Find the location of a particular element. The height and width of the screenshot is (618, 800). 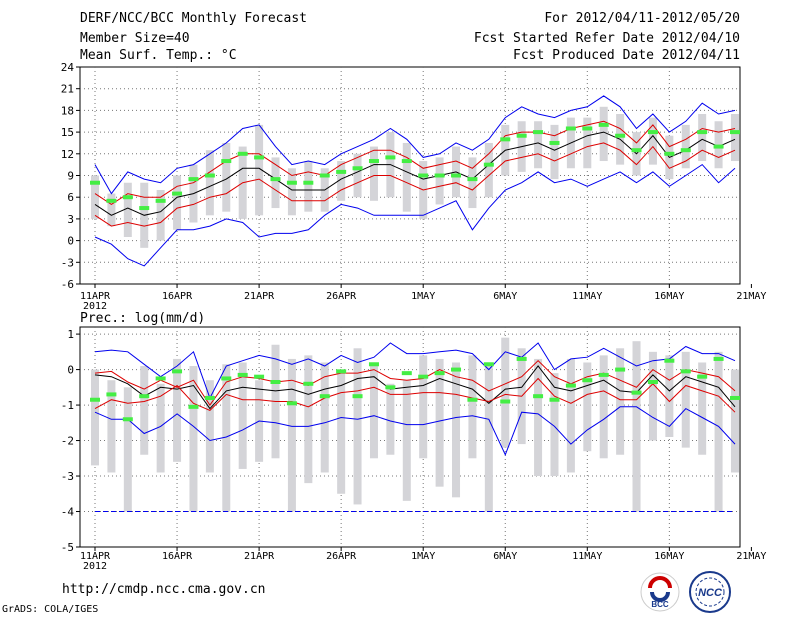

fcst-started-date: Fcst Started Refer Date 2012/04/10 is located at coordinates (606, 38).